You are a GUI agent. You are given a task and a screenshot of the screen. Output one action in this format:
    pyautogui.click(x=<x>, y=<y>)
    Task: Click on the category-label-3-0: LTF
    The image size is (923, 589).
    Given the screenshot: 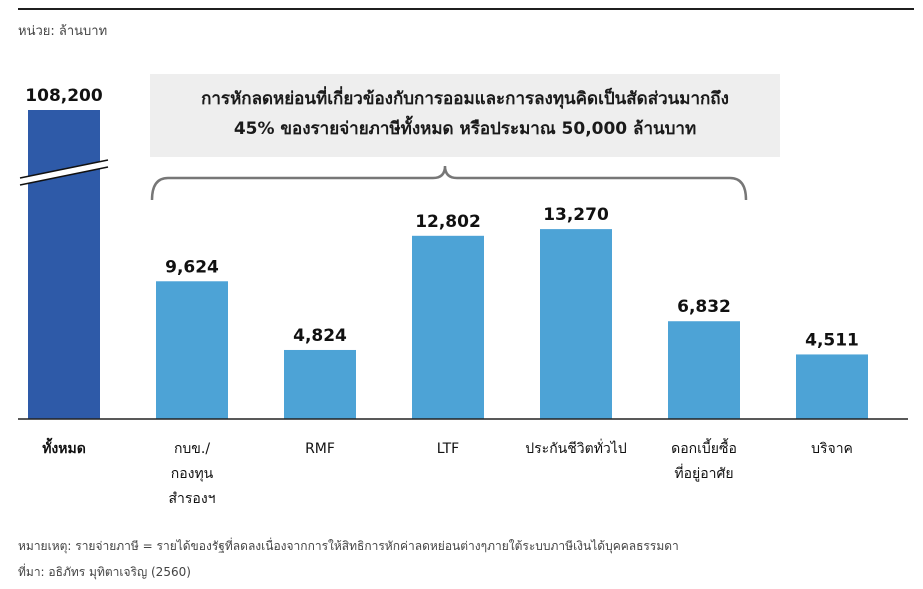 What is the action you would take?
    pyautogui.click(x=448, y=449)
    